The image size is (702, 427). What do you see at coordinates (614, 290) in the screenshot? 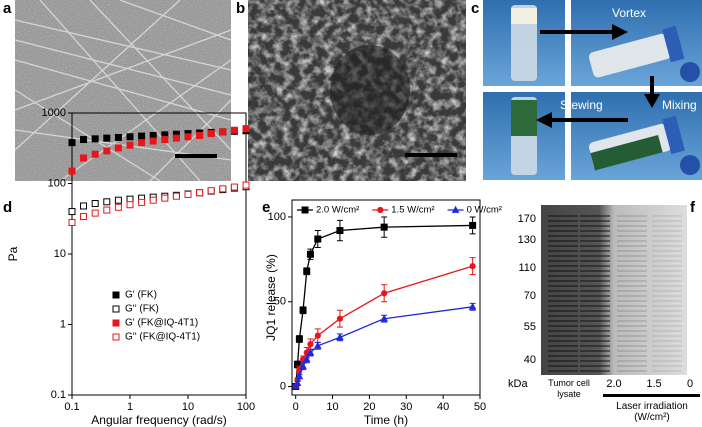
I see `gel-image` at bounding box center [614, 290].